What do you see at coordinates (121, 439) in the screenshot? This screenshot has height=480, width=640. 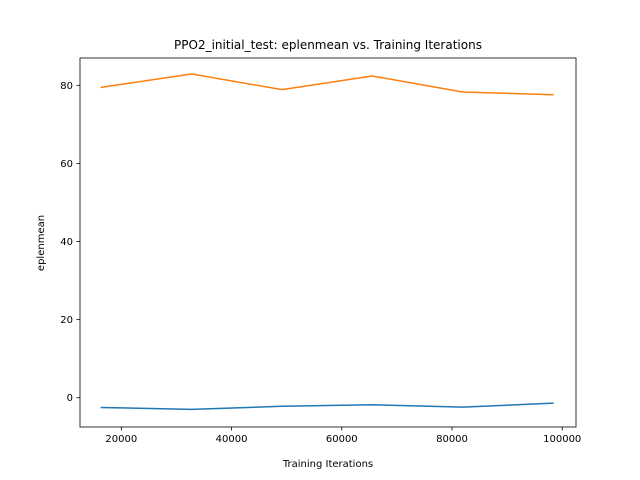 I see `x-tick-label: 20000` at bounding box center [121, 439].